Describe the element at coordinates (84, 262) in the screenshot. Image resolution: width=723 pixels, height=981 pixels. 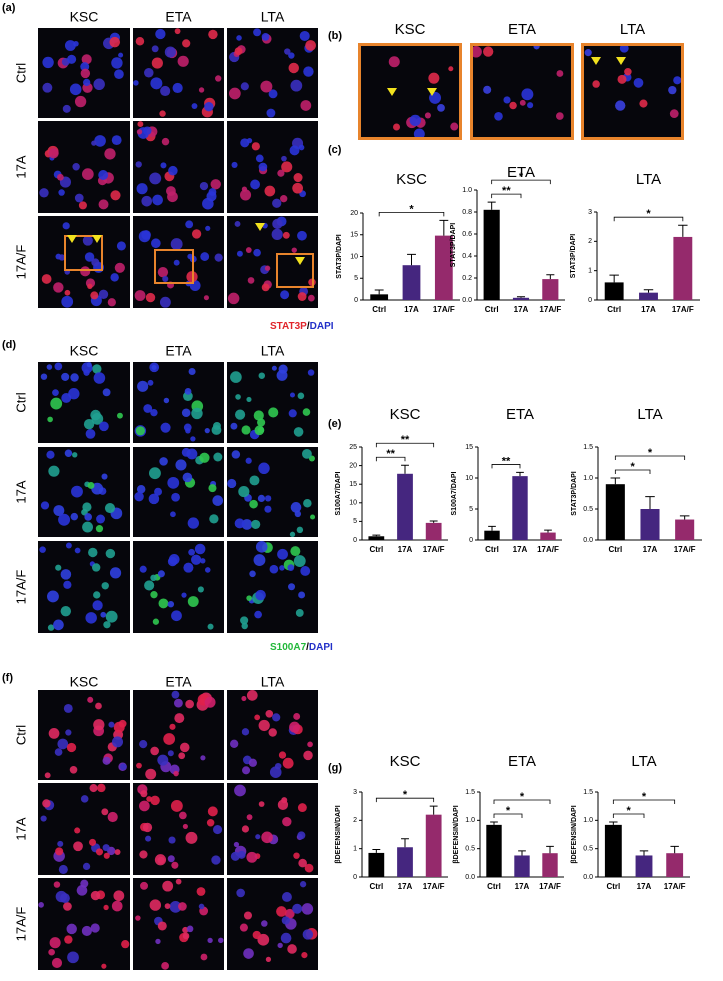
I see `micrograph` at that location.